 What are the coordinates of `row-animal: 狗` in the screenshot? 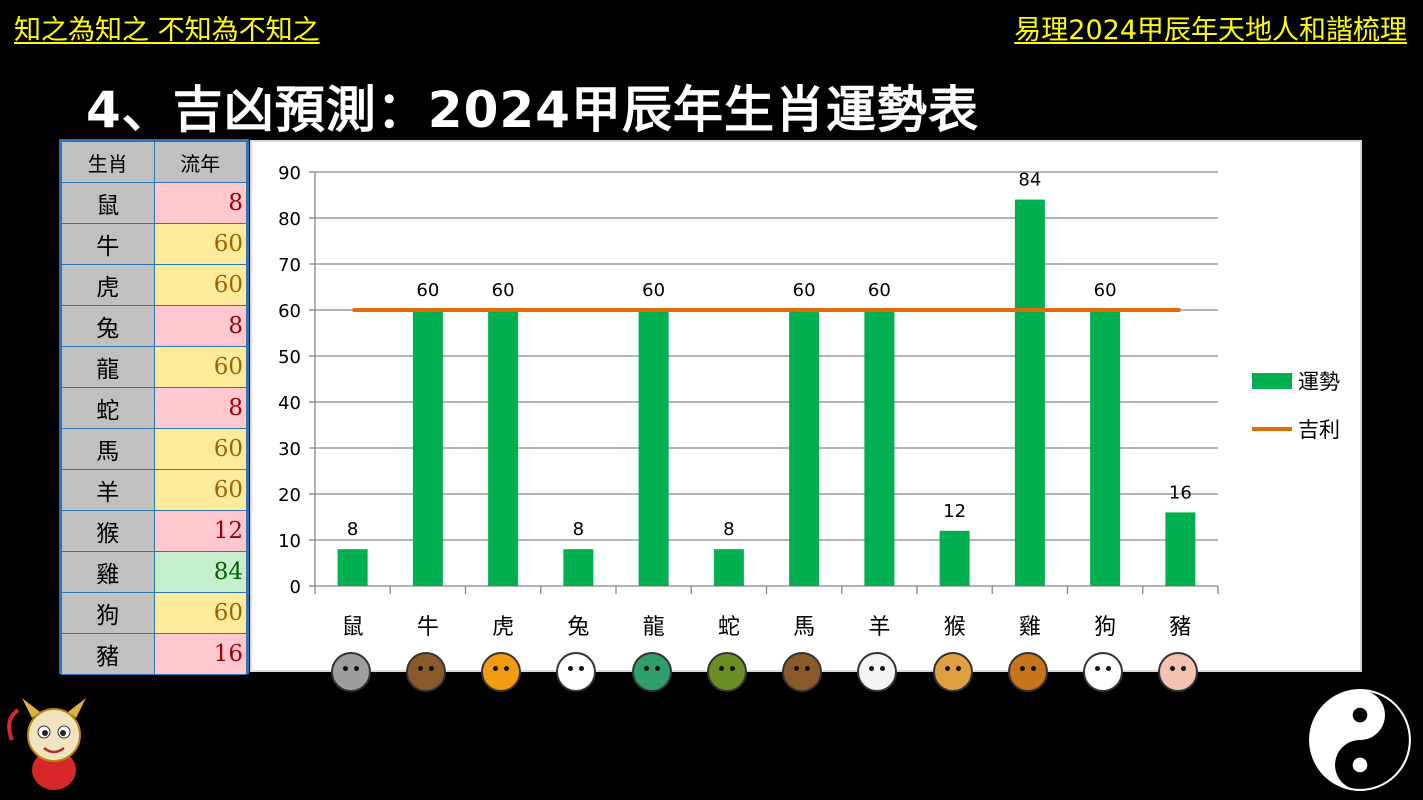 It's located at (108, 613).